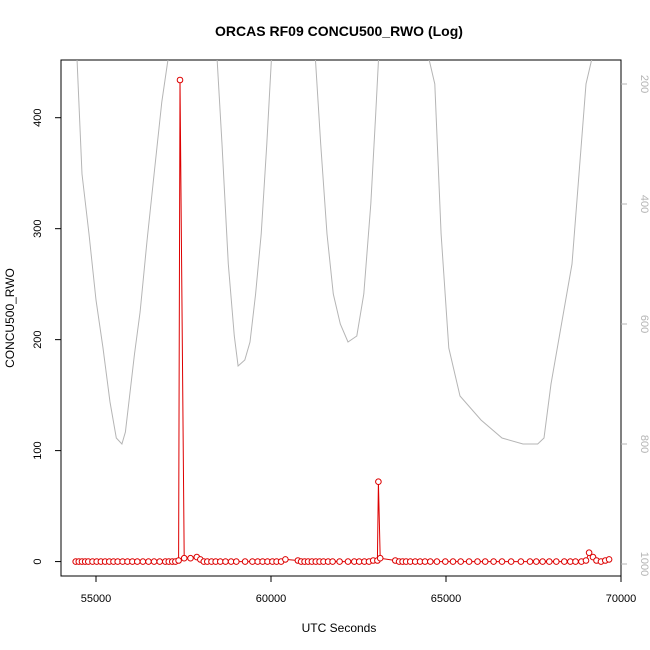 The width and height of the screenshot is (650, 650). Describe the element at coordinates (38, 339) in the screenshot. I see `y-tick-label: 200` at that location.